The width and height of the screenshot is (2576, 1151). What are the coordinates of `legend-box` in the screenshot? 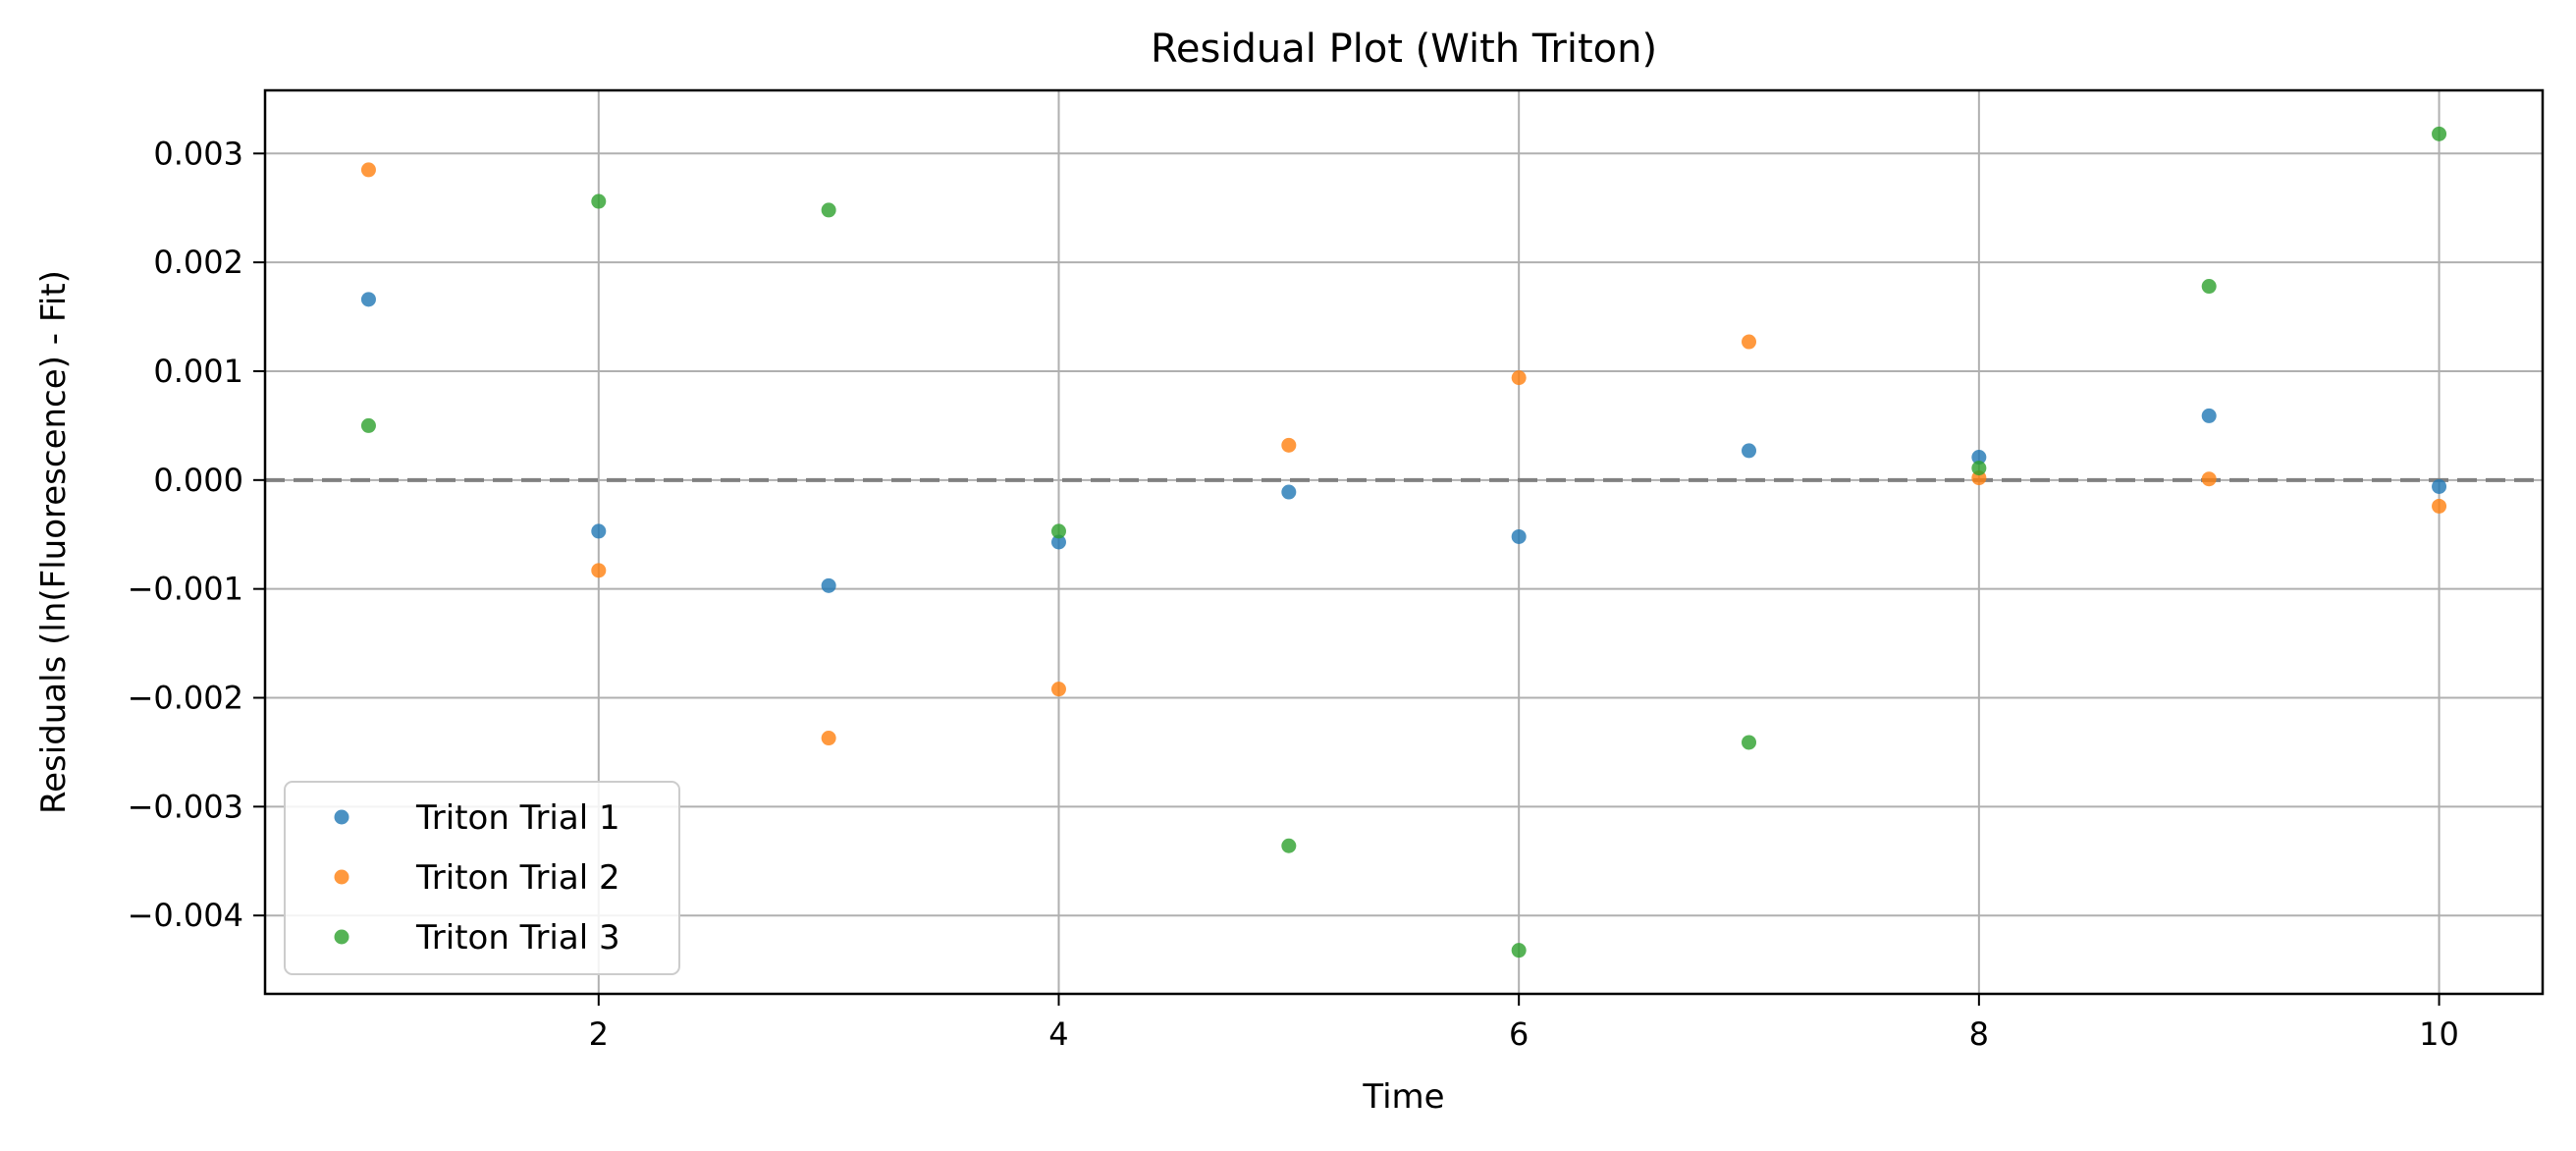 It's located at (482, 878).